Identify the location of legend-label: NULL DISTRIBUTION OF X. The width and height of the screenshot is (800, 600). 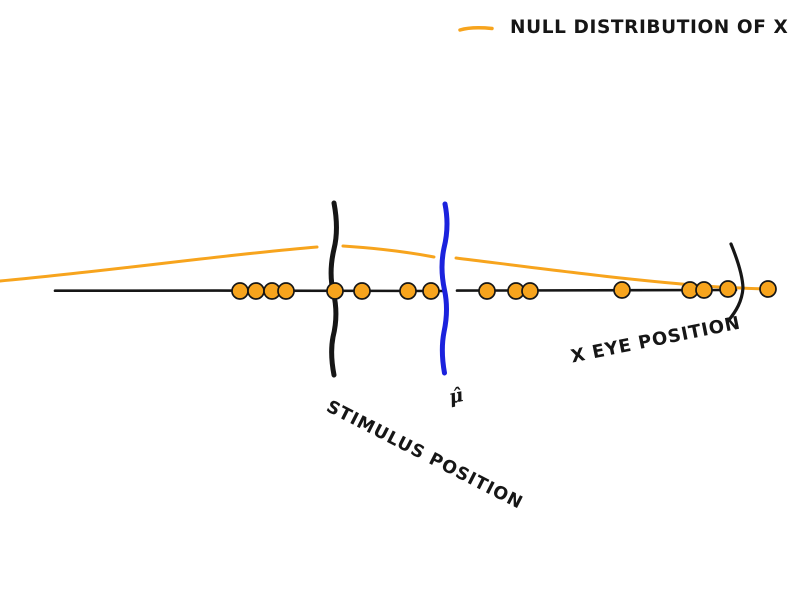
(649, 27).